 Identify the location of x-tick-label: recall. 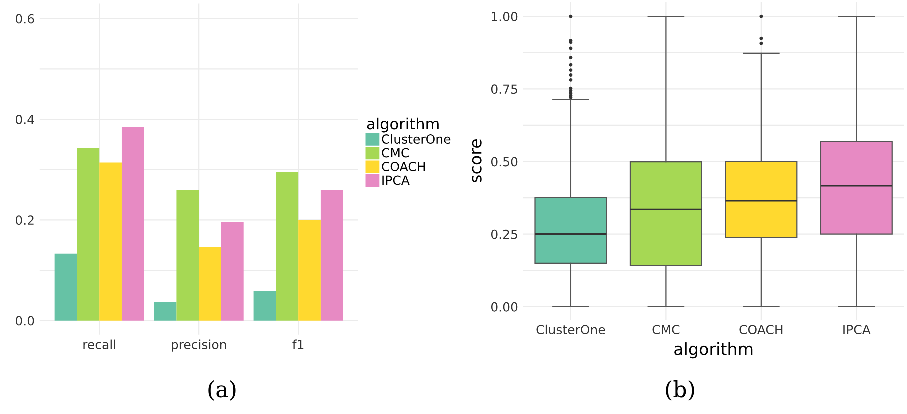
(100, 345).